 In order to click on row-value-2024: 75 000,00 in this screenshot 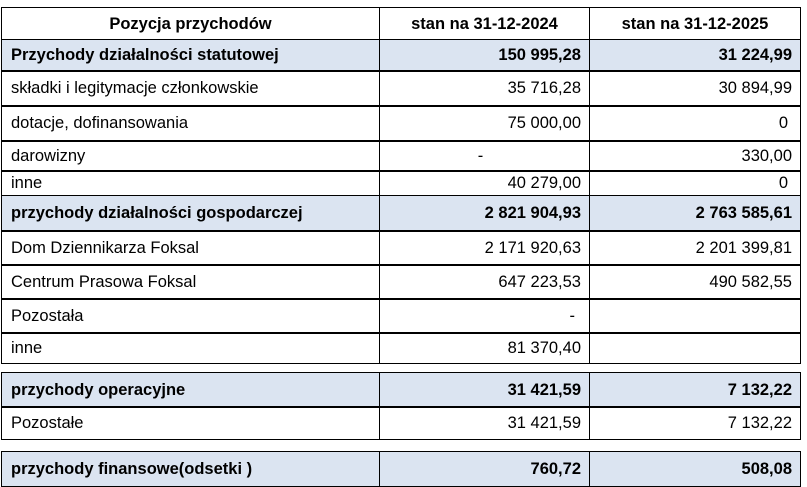, I will do `click(484, 123)`.